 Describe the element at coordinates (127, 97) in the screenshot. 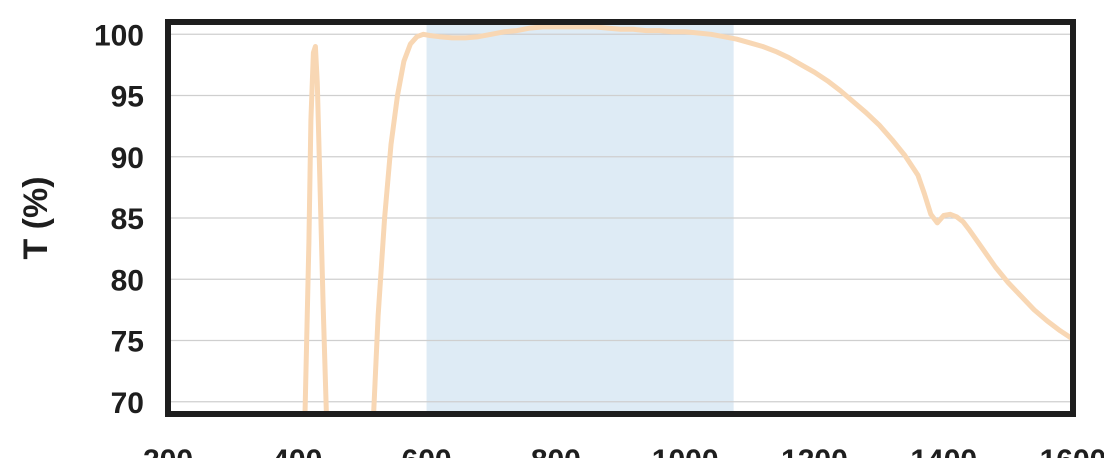

I see `y-tick-label: 95` at that location.